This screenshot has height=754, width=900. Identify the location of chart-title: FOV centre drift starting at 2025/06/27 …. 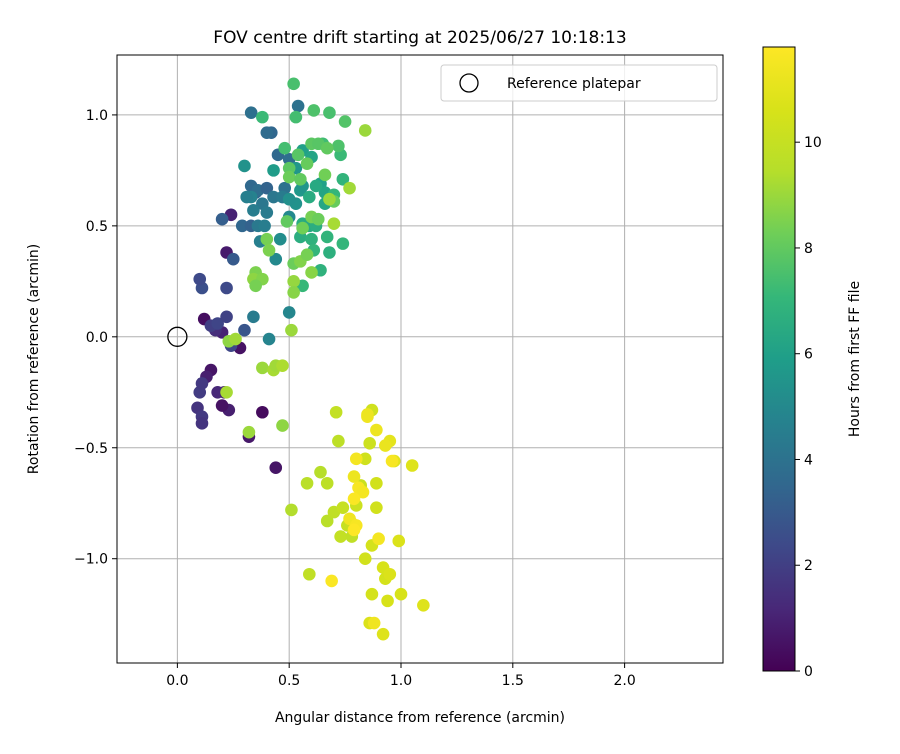
(419, 38).